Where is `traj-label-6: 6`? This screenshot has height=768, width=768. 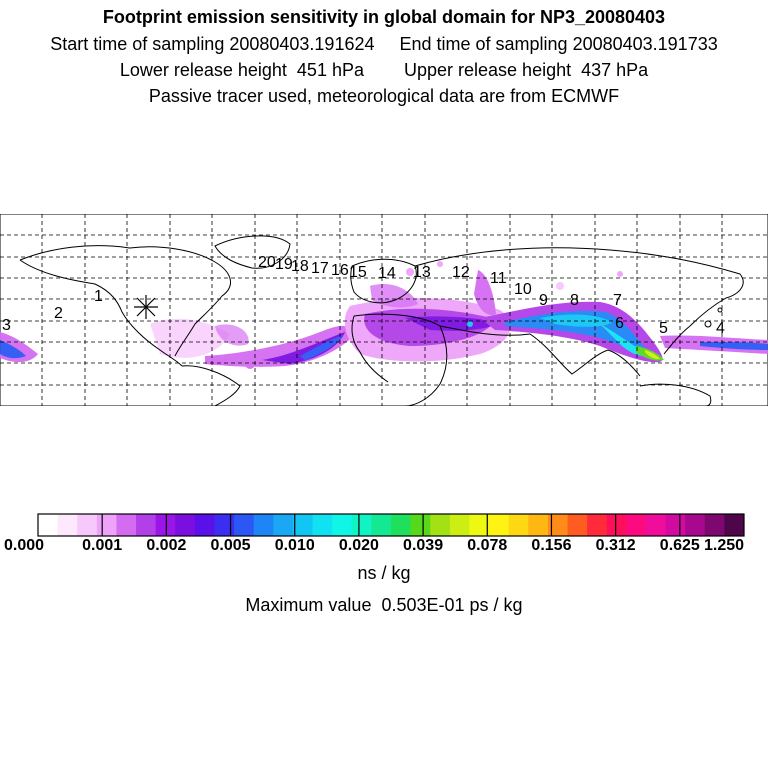
traj-label-6: 6 is located at coordinates (619, 323).